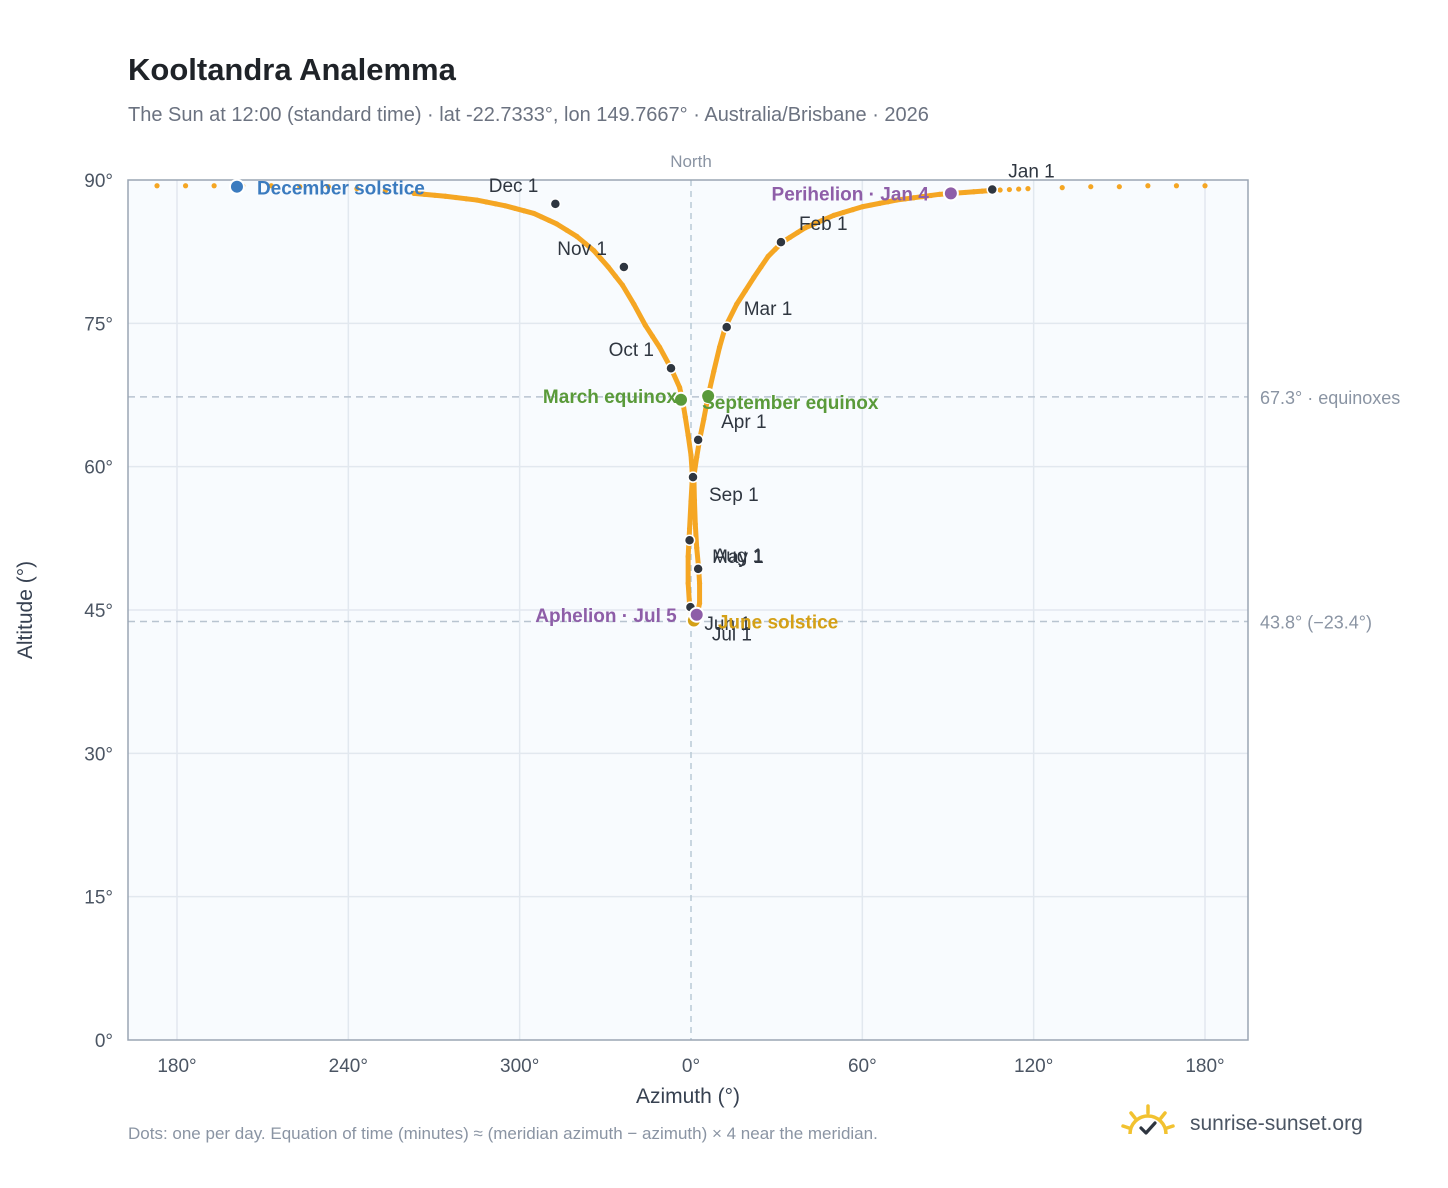 The width and height of the screenshot is (1448, 1188). What do you see at coordinates (1330, 398) in the screenshot?
I see `reference-line-label: 67.3° · equinoxes` at bounding box center [1330, 398].